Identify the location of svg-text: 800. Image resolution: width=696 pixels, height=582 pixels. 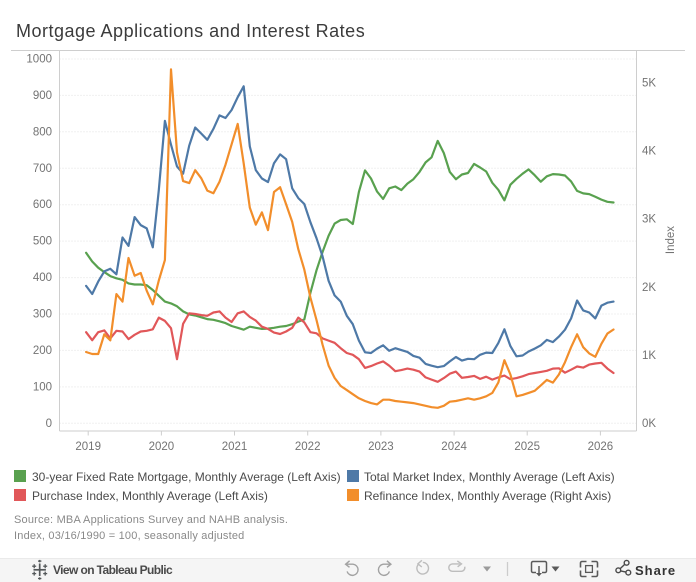
(42, 132).